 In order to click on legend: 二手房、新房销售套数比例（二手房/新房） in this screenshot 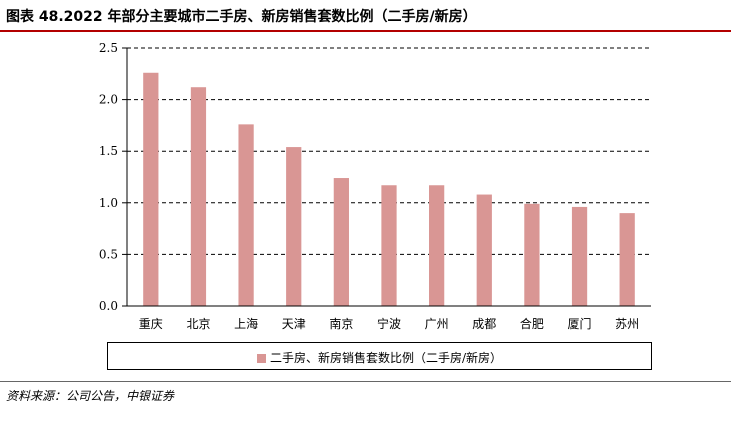, I will do `click(379, 356)`.